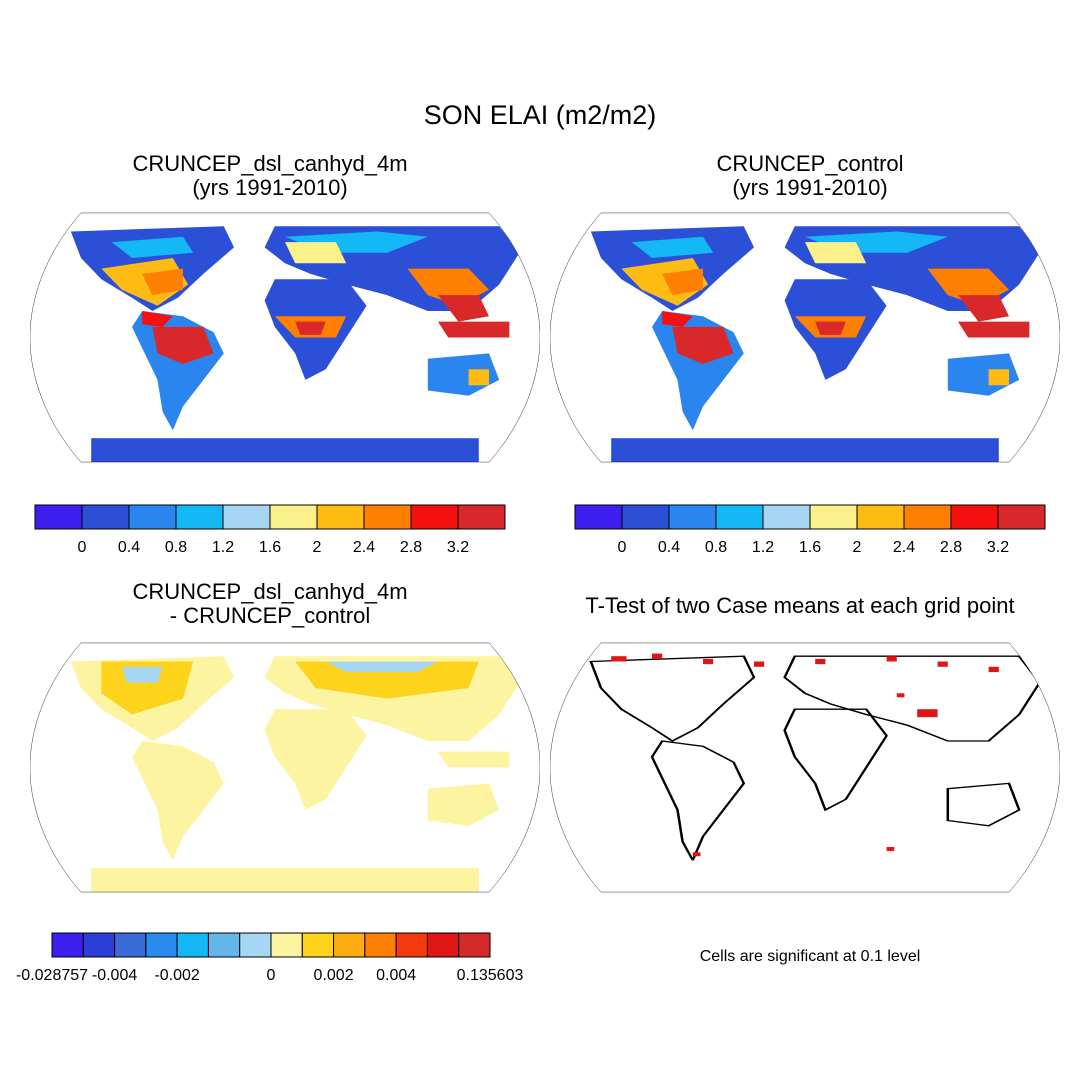 This screenshot has height=1080, width=1080. I want to click on map-panel4, so click(805, 767).